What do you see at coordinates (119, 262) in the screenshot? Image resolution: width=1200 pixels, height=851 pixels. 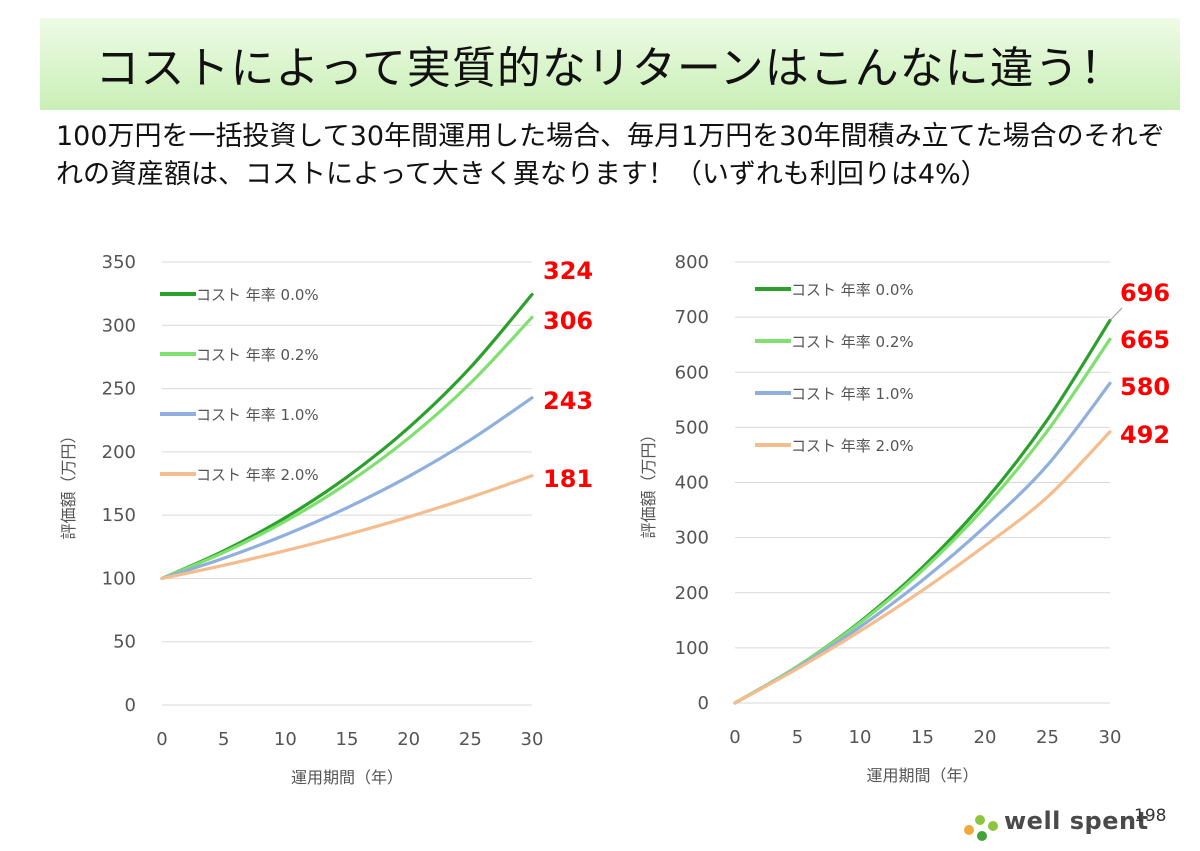 I see `y-tick-label: 350` at bounding box center [119, 262].